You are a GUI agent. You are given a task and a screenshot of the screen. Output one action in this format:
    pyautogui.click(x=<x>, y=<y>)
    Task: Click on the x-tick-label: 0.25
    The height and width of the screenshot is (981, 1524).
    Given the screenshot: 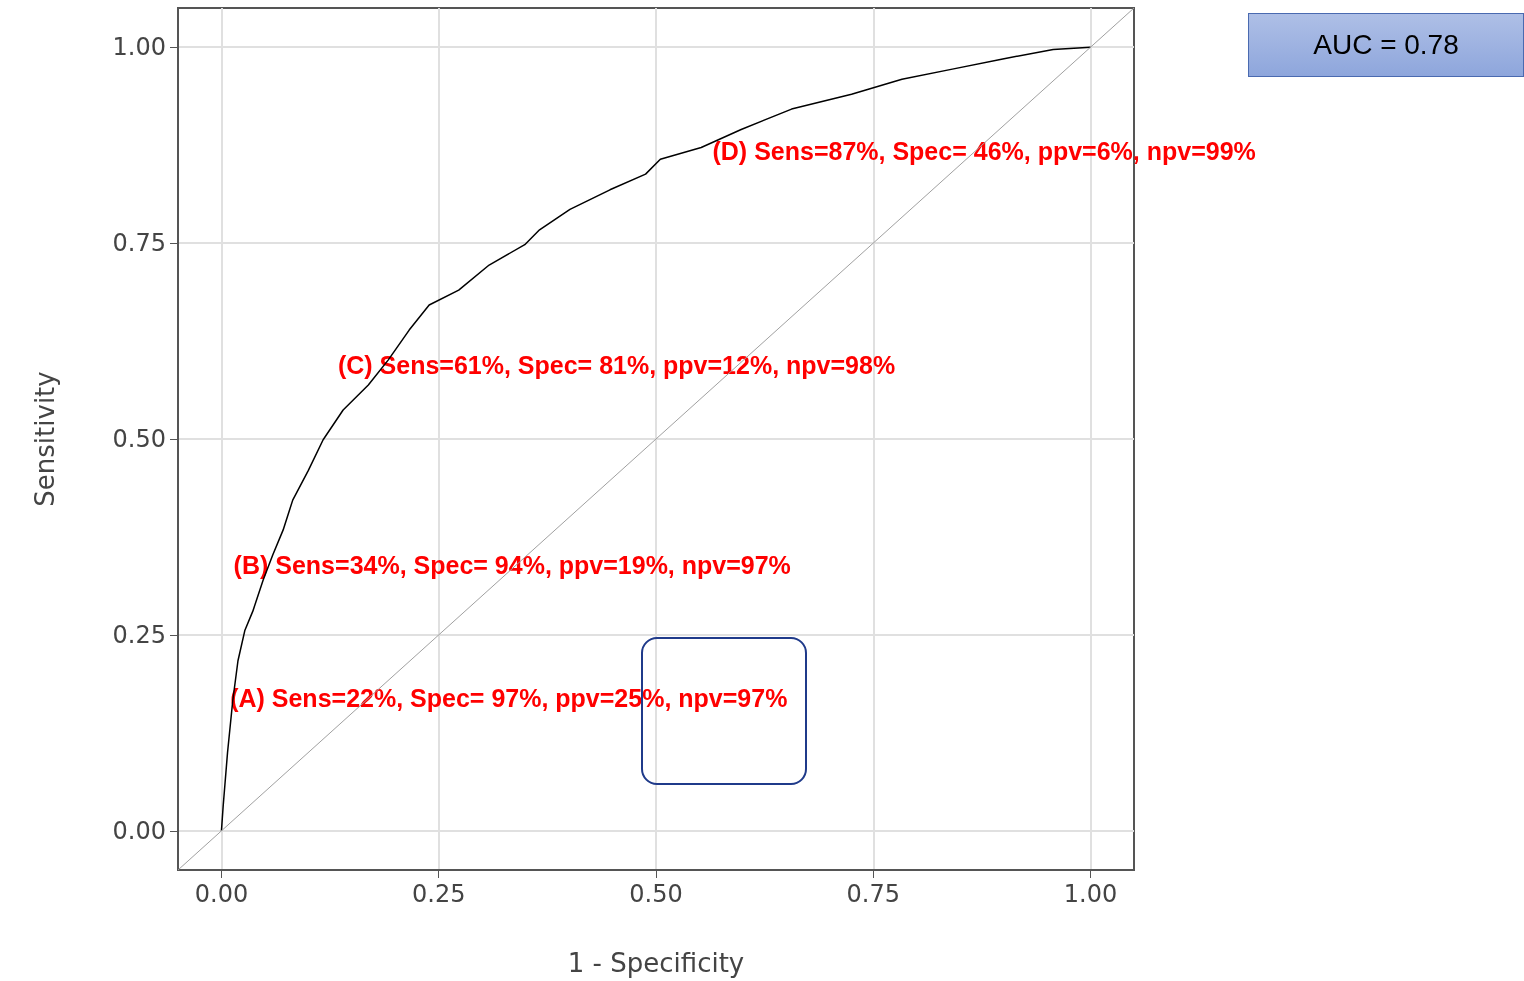 What is the action you would take?
    pyautogui.click(x=439, y=894)
    